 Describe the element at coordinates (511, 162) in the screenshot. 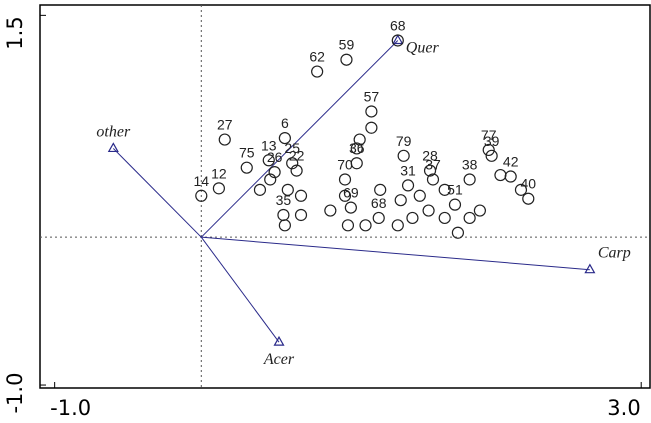

I see `sample-label: 42` at that location.